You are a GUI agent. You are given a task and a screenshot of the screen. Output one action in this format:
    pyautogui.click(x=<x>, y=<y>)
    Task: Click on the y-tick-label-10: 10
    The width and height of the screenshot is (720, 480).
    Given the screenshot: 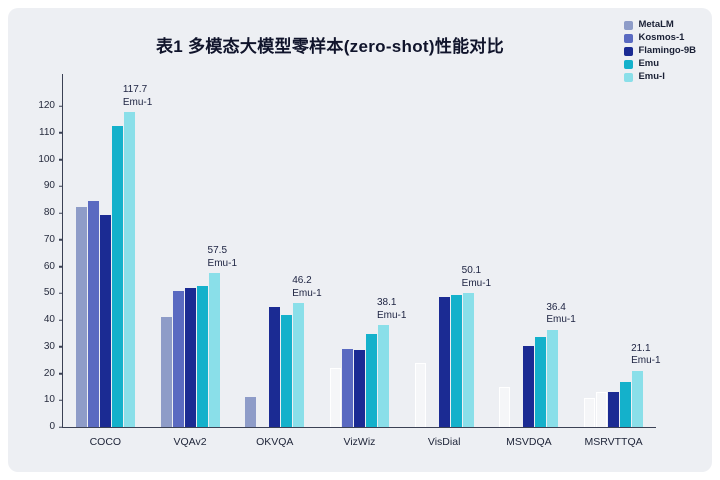 What is the action you would take?
    pyautogui.click(x=49, y=400)
    